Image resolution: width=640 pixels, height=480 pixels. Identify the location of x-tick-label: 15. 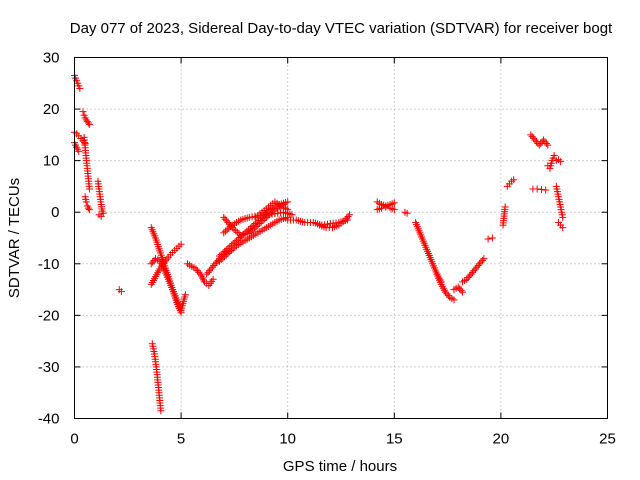
(394, 439).